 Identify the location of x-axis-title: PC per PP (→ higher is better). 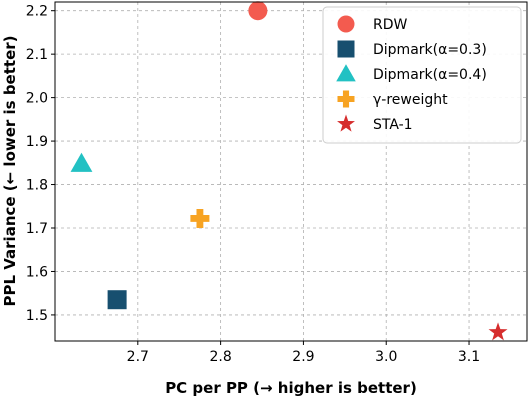
(291, 388).